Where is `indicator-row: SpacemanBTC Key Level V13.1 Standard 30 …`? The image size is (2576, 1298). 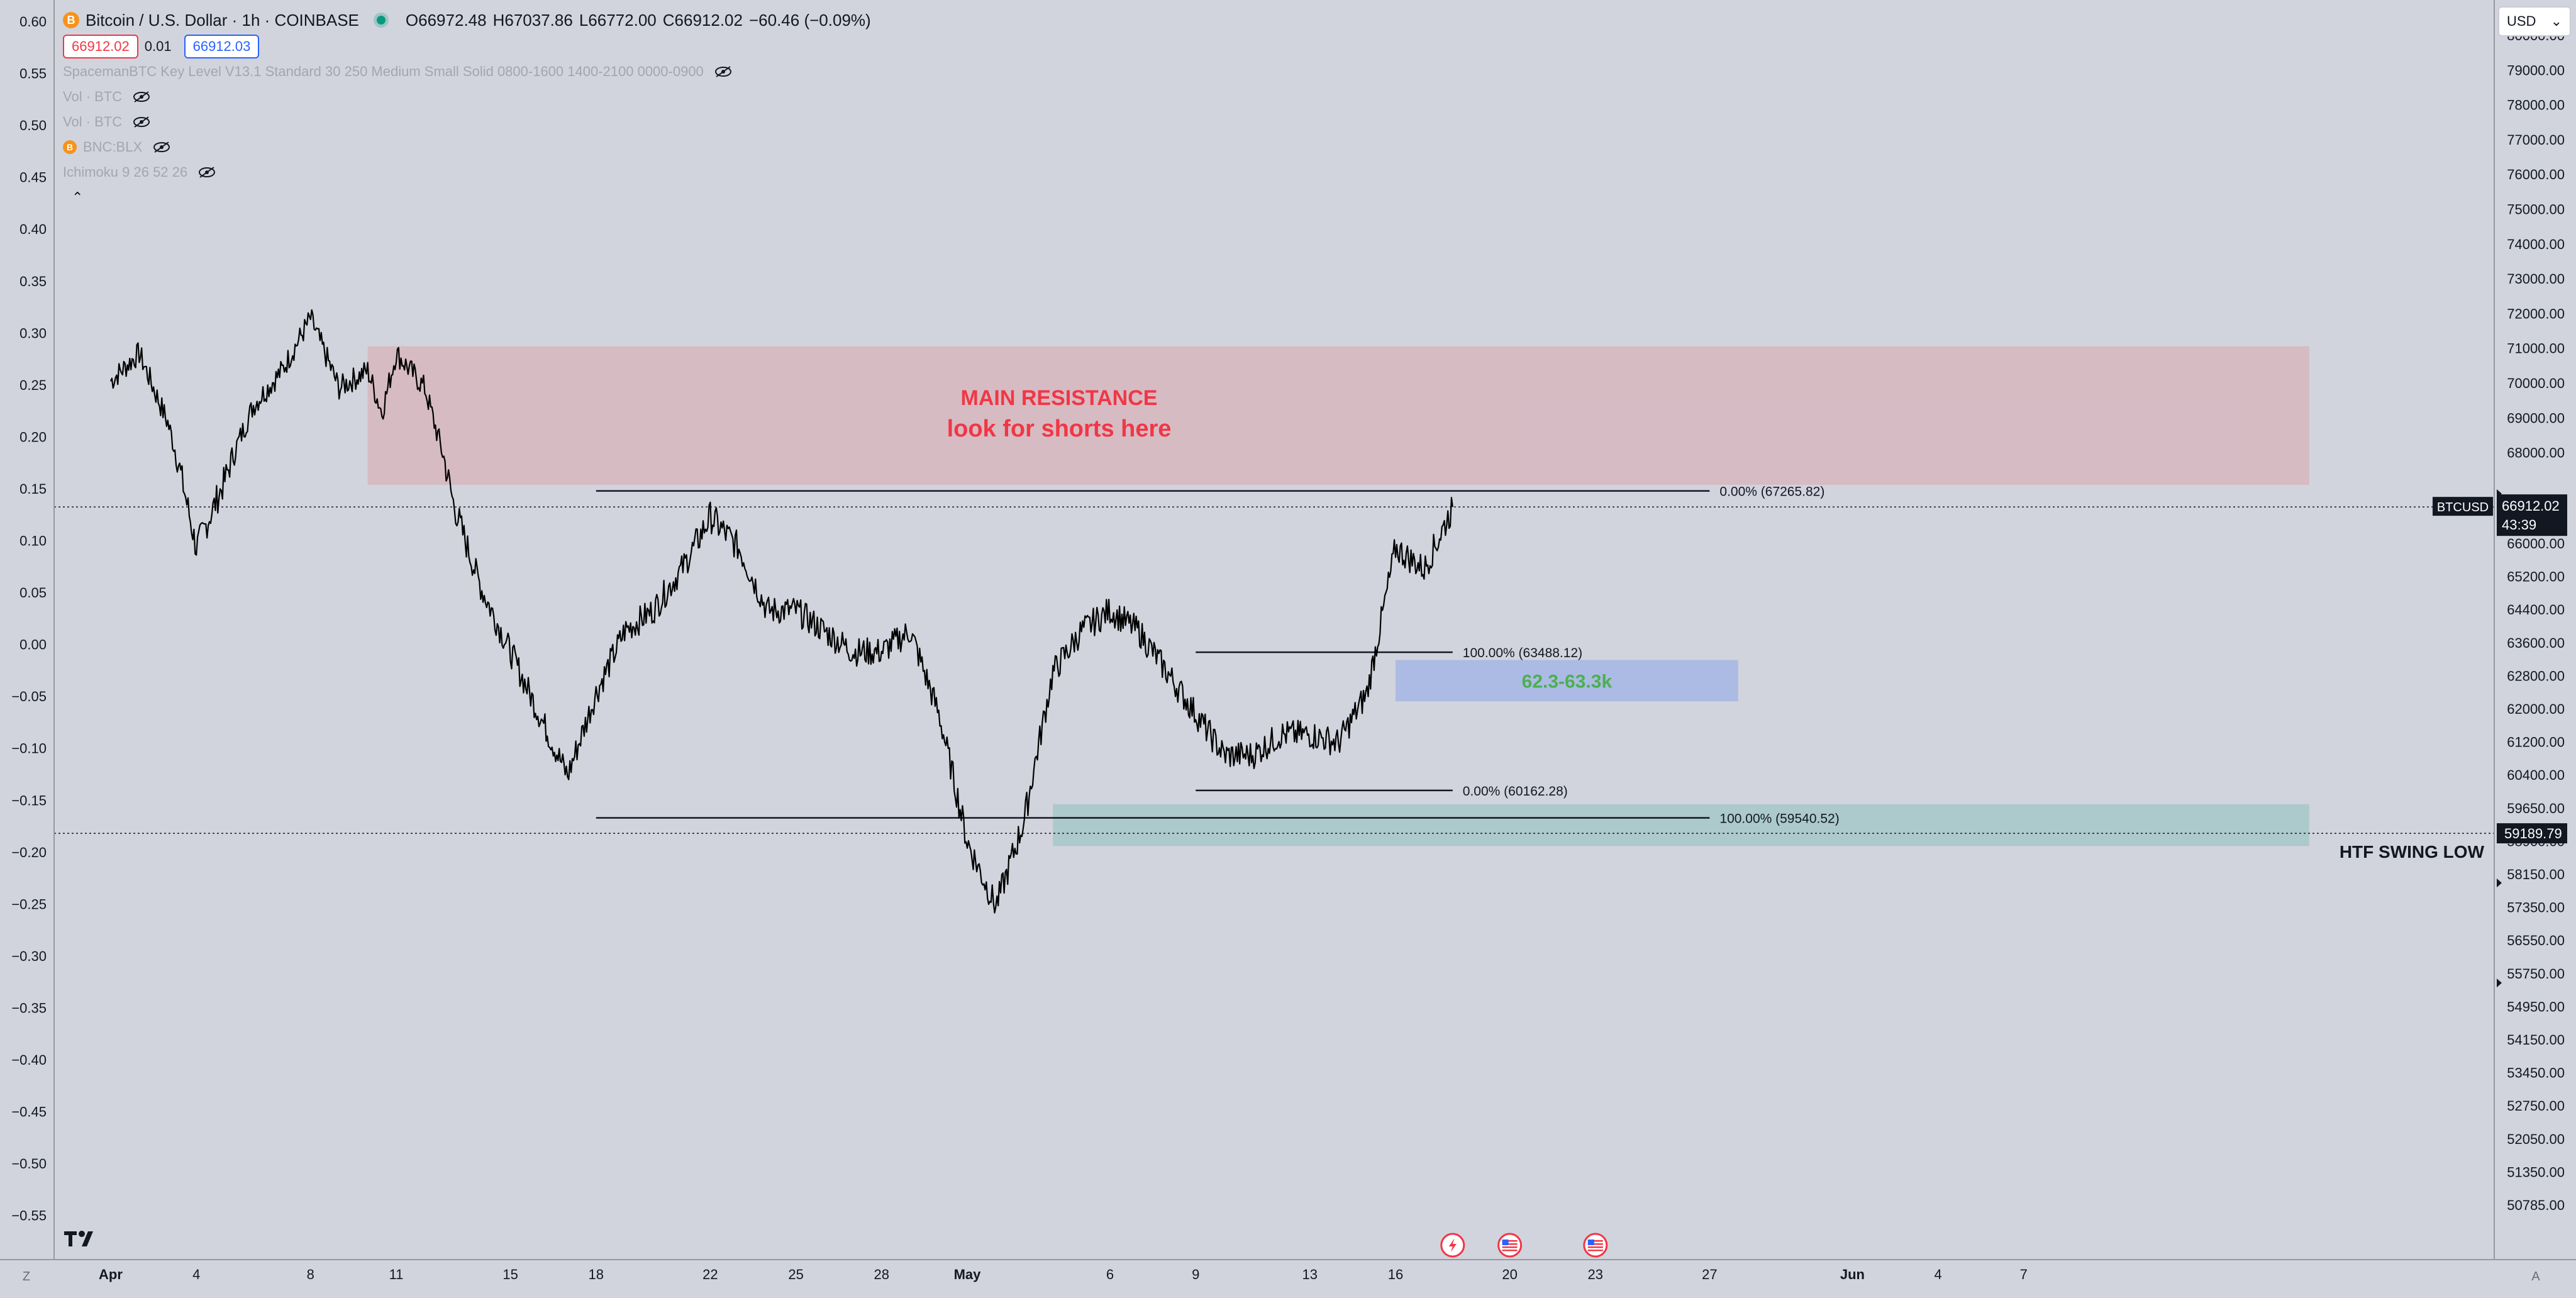
indicator-row: SpacemanBTC Key Level V13.1 Standard 30 … is located at coordinates (467, 71).